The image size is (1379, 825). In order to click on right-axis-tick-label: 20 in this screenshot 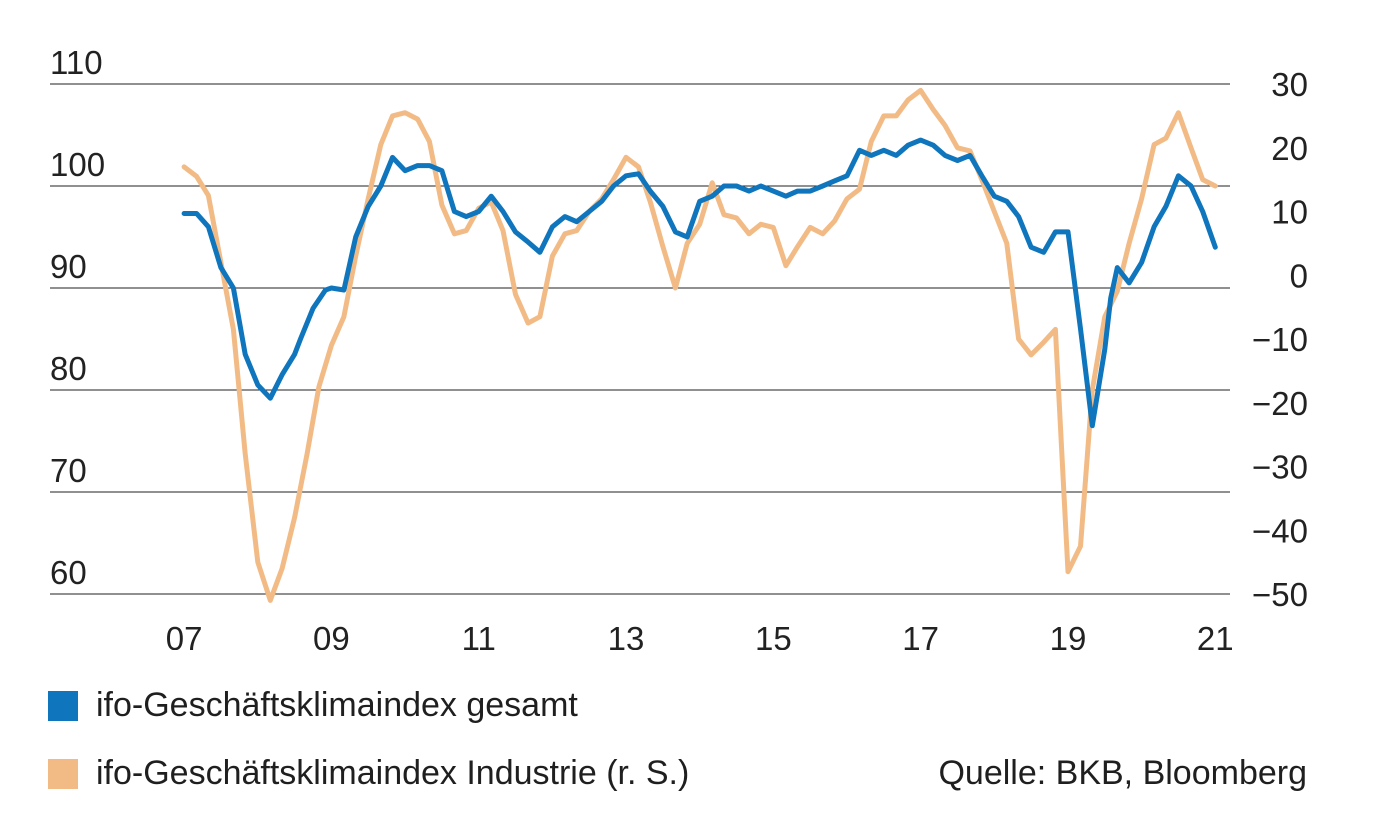, I will do `click(1289, 148)`.